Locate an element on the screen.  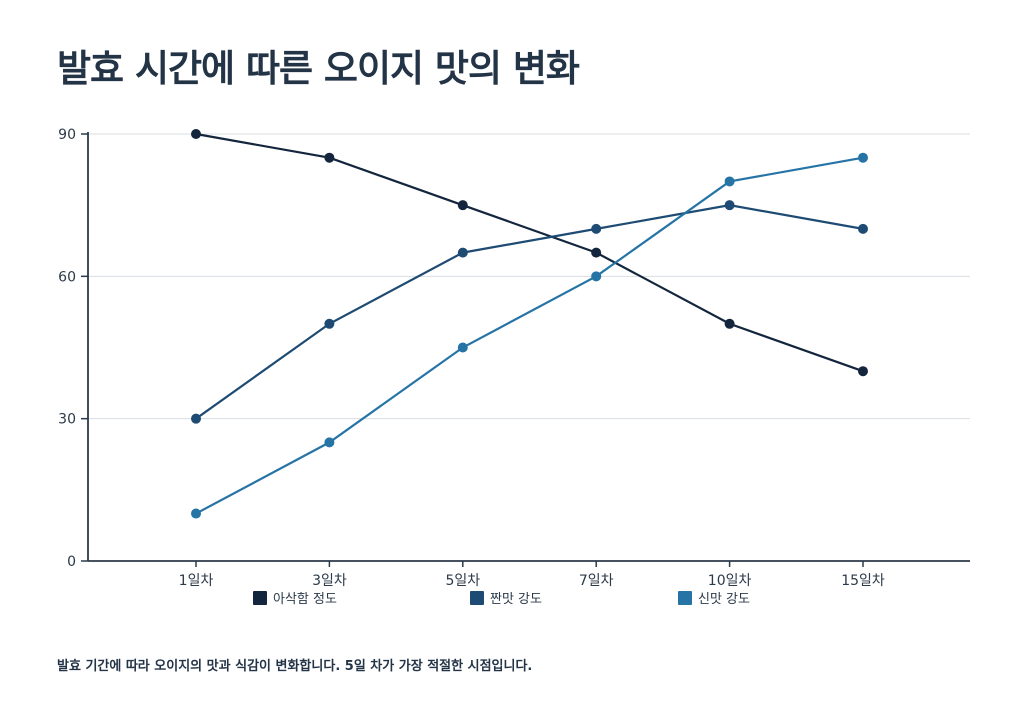
y-tick-label: 0 is located at coordinates (71, 562).